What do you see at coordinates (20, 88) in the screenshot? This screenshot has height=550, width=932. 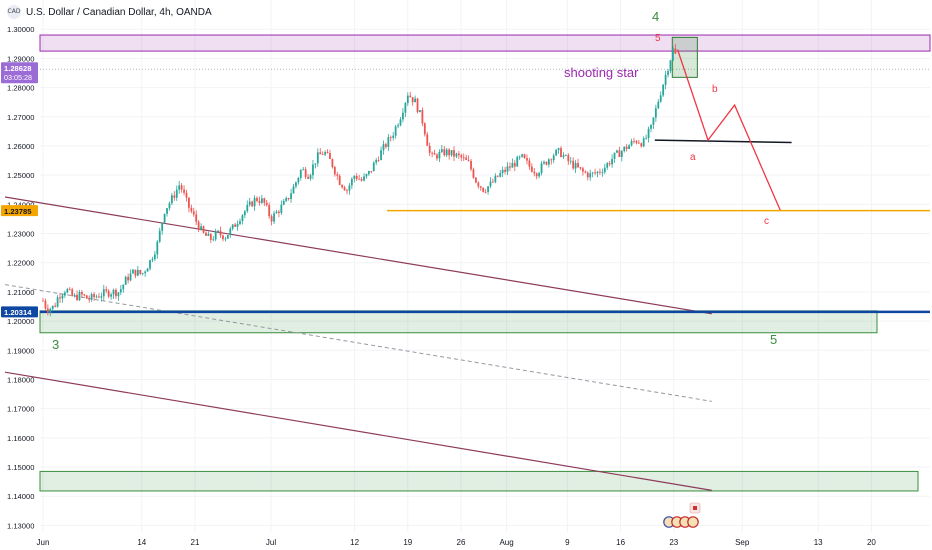 I see `y-tick-label: 1.28000` at bounding box center [20, 88].